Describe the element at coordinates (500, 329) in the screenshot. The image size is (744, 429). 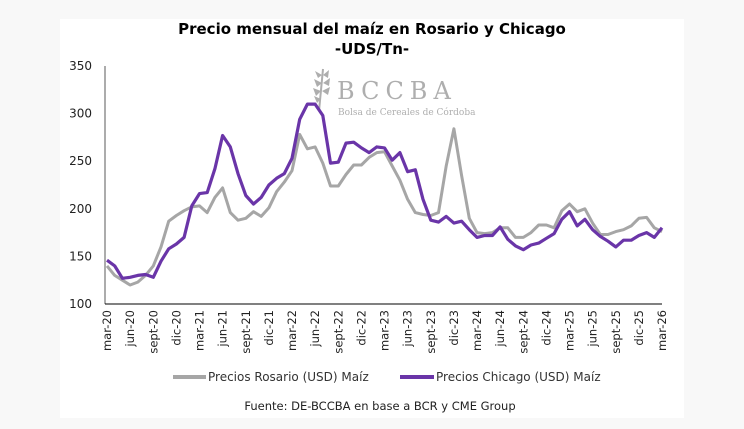
I see `x-tick-label: jun-24` at that location.